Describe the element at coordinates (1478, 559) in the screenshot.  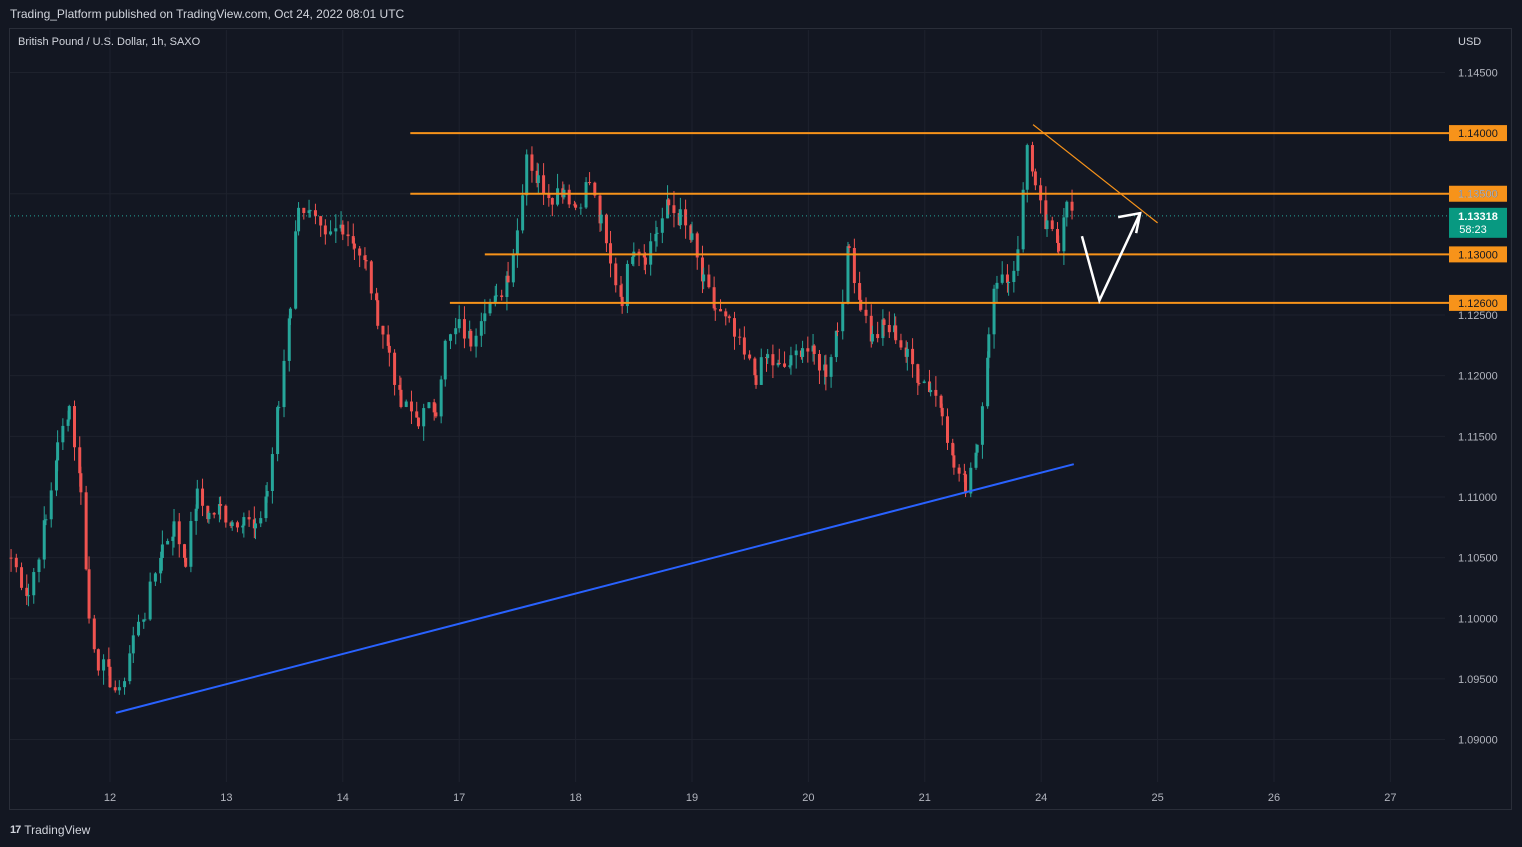
I see `y-tick-label: 1.10500` at that location.